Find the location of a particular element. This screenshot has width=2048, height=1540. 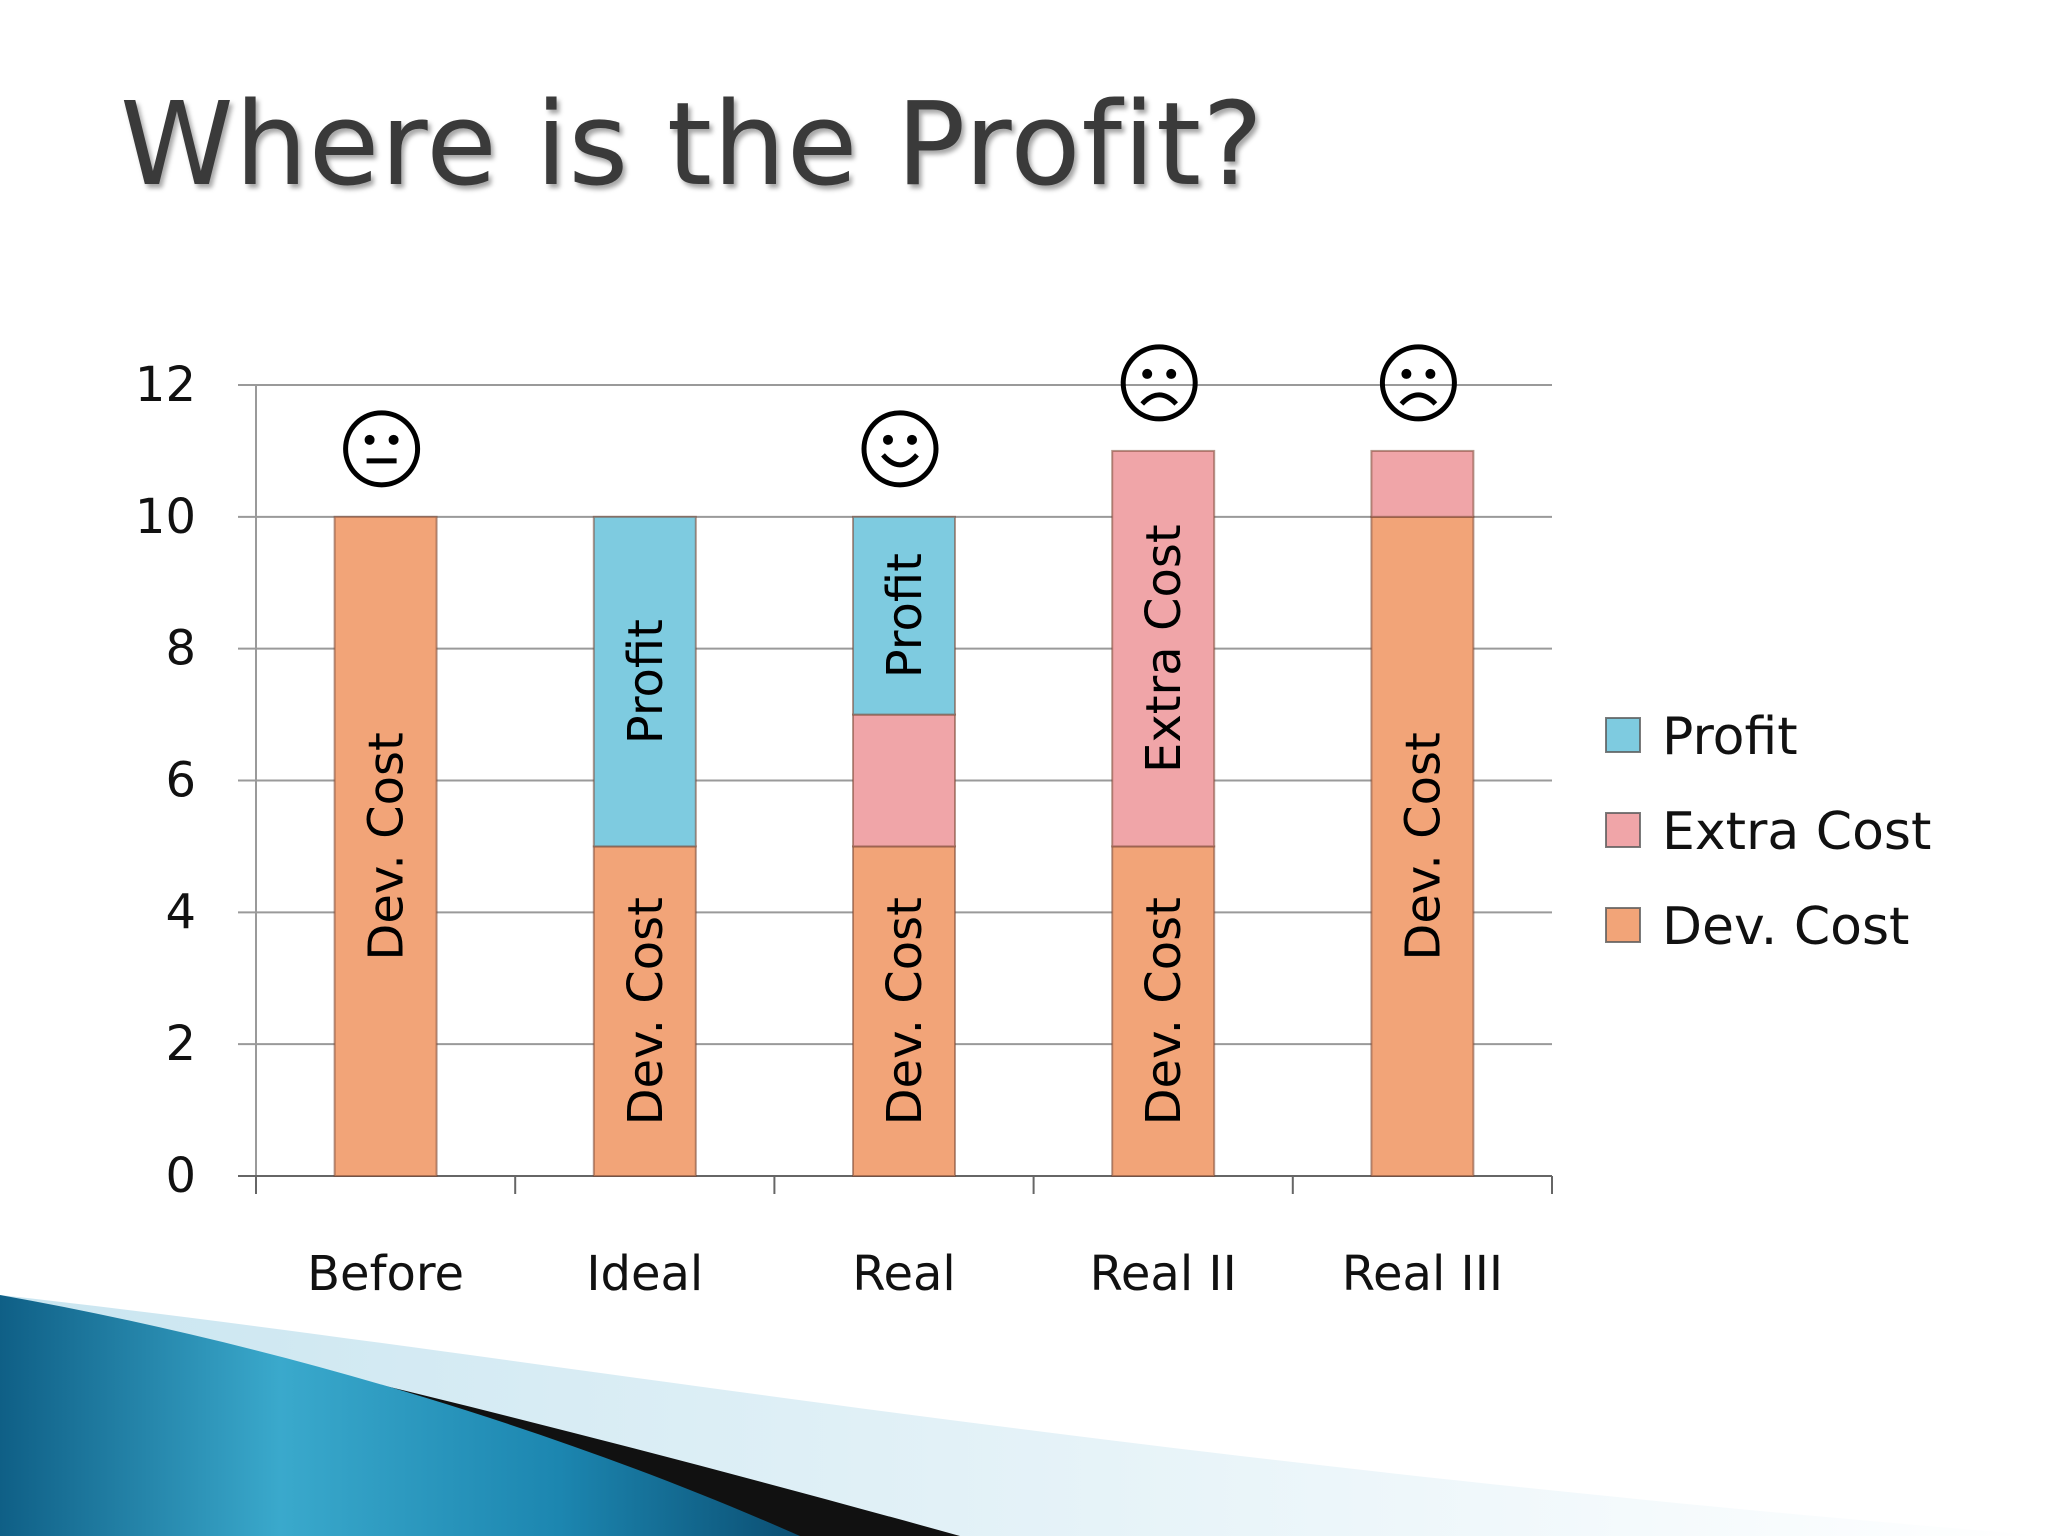

legend-label-extra-cost: Extra Cost is located at coordinates (1796, 832).